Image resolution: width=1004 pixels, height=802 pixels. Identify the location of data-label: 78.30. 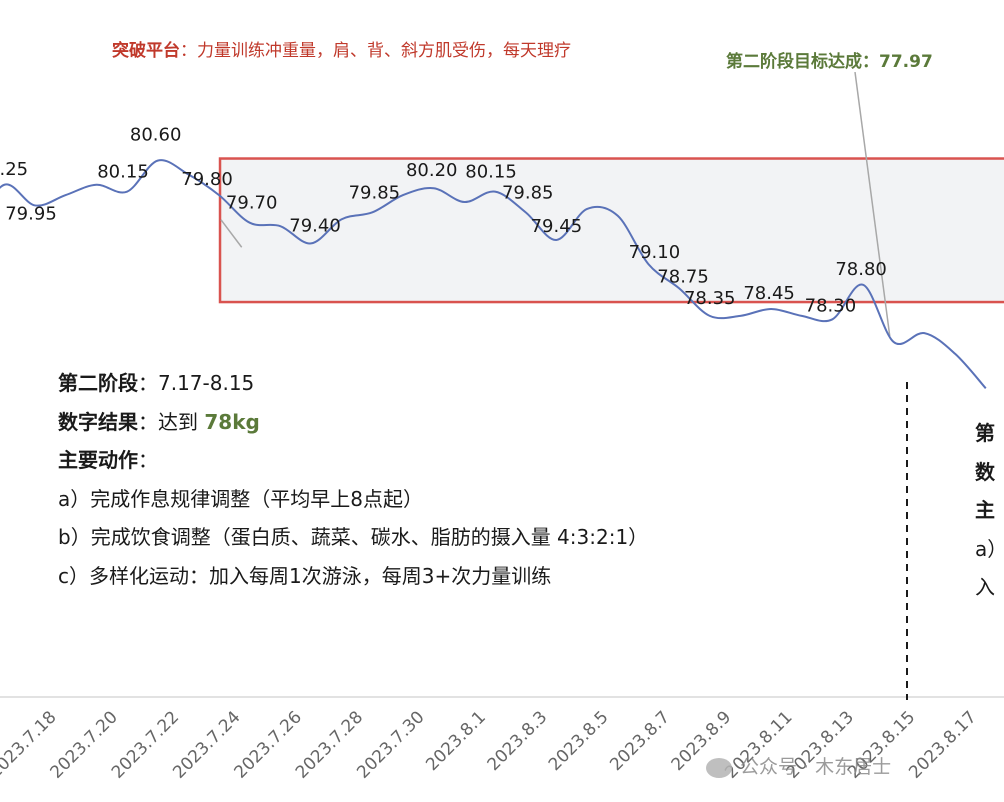
(831, 305).